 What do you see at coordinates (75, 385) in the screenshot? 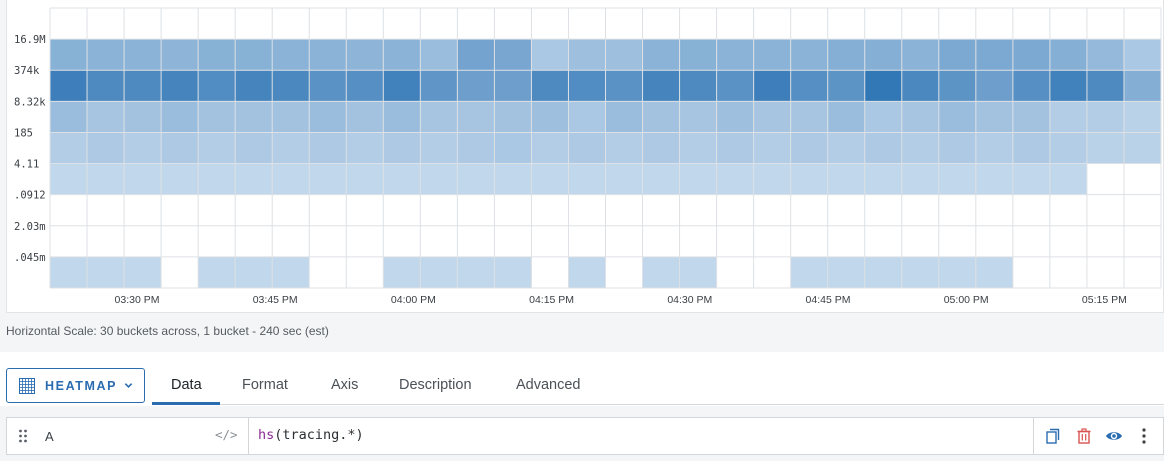
I see `visualization-type-select: HEATMAP` at bounding box center [75, 385].